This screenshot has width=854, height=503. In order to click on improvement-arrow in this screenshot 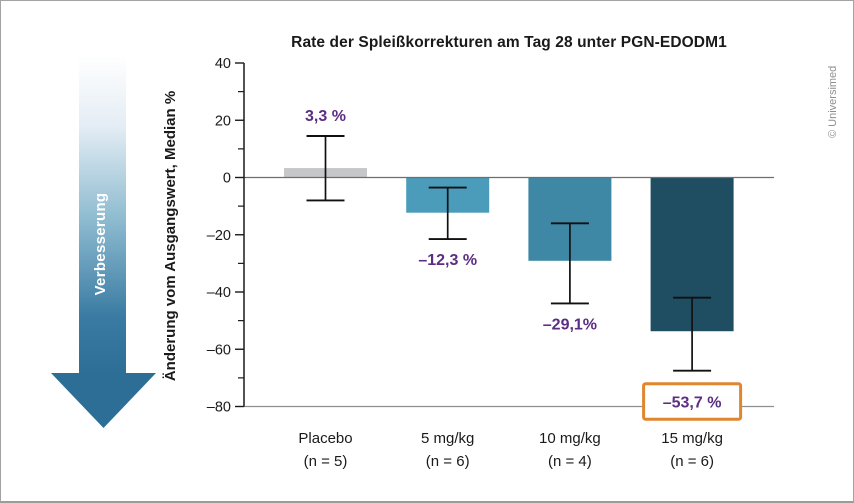, I will do `click(116, 276)`.